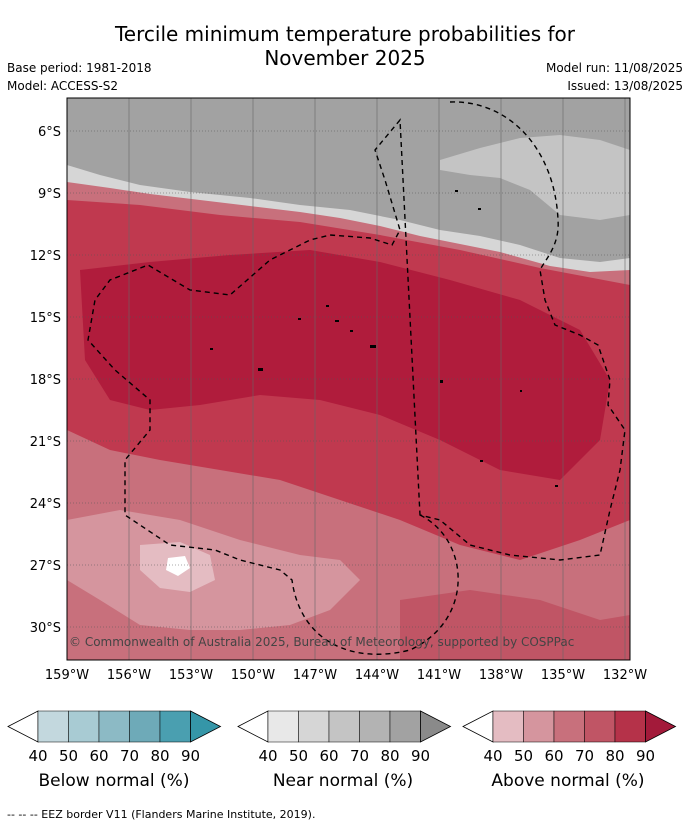  I want to click on lat-tick-label: 12°S, so click(45, 256).